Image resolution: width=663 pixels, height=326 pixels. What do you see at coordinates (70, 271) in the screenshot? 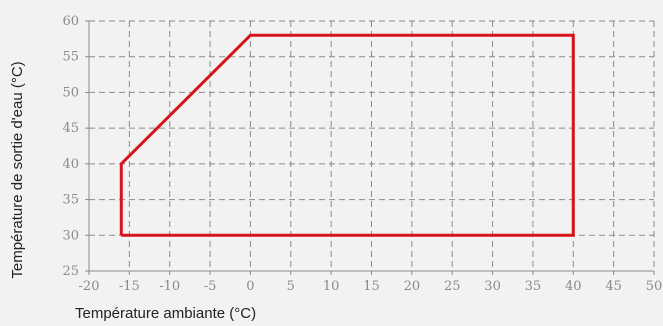
I see `y-tick-label: 25` at bounding box center [70, 271].